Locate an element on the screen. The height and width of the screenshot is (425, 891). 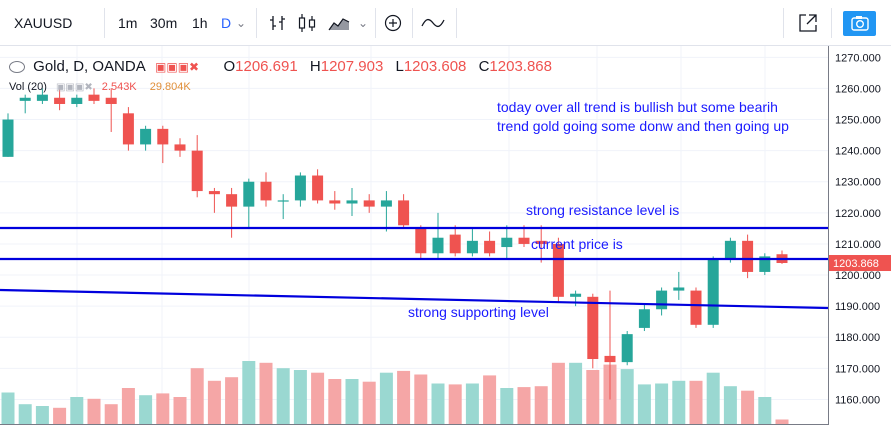
y-tick-label: 1240.000 is located at coordinates (858, 152).